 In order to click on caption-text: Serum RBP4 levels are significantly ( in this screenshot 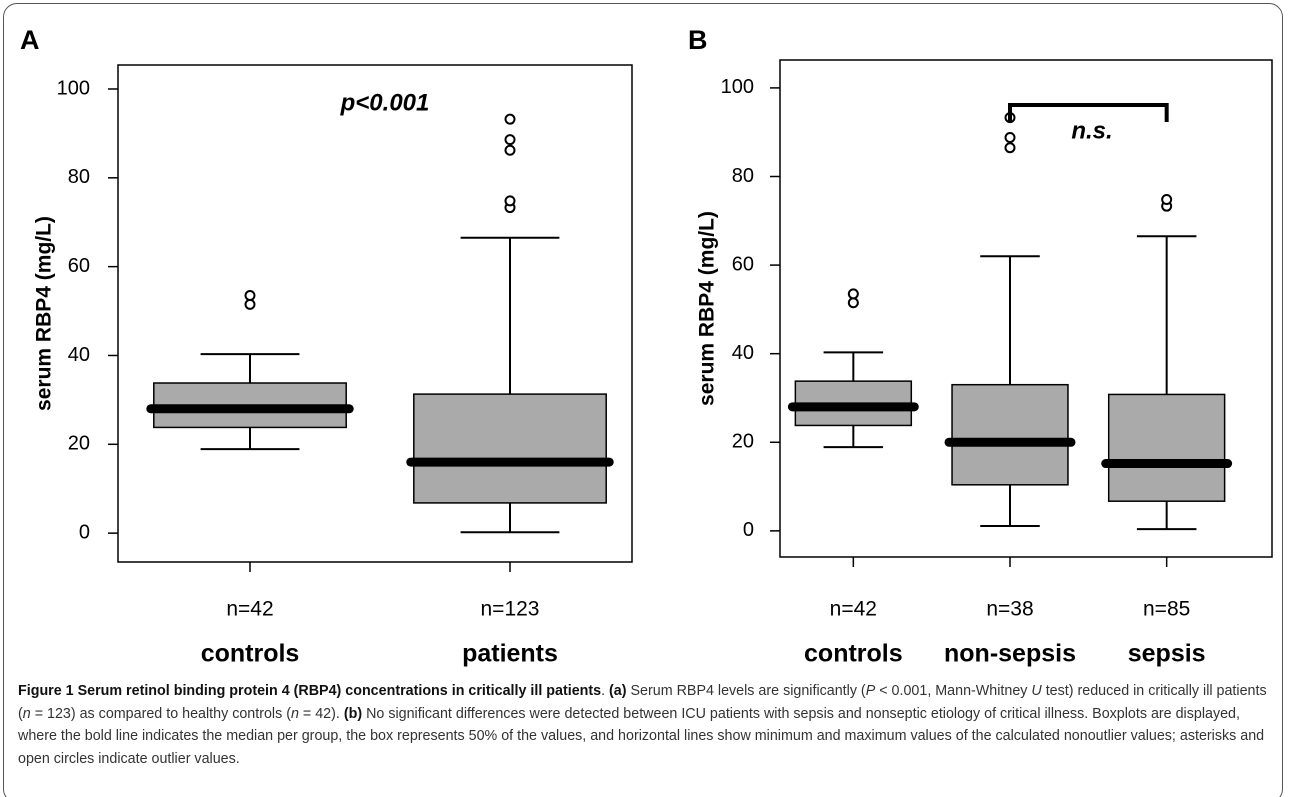, I will do `click(746, 691)`.